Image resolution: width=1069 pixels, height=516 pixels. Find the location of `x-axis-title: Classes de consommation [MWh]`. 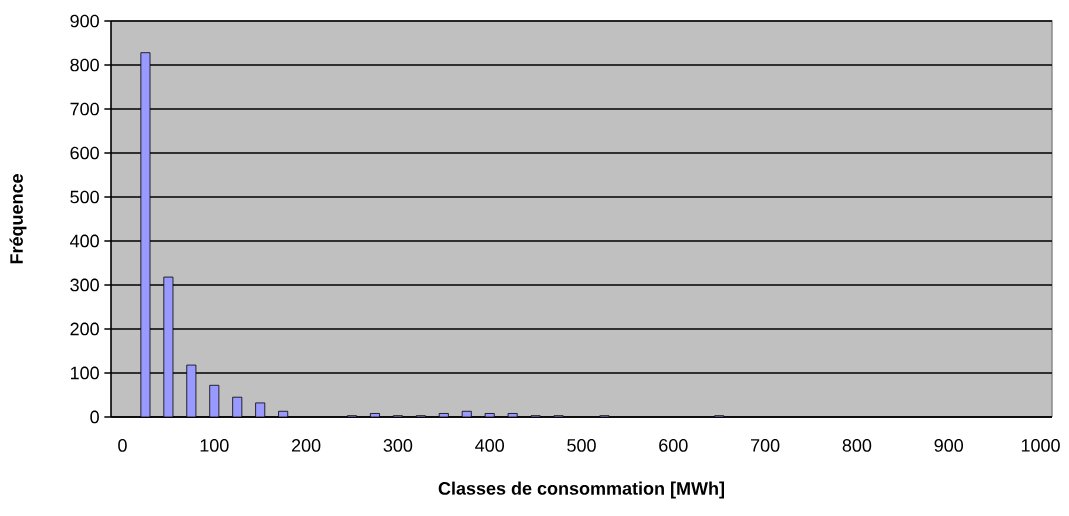

x-axis-title: Classes de consommation [MWh] is located at coordinates (581, 490).